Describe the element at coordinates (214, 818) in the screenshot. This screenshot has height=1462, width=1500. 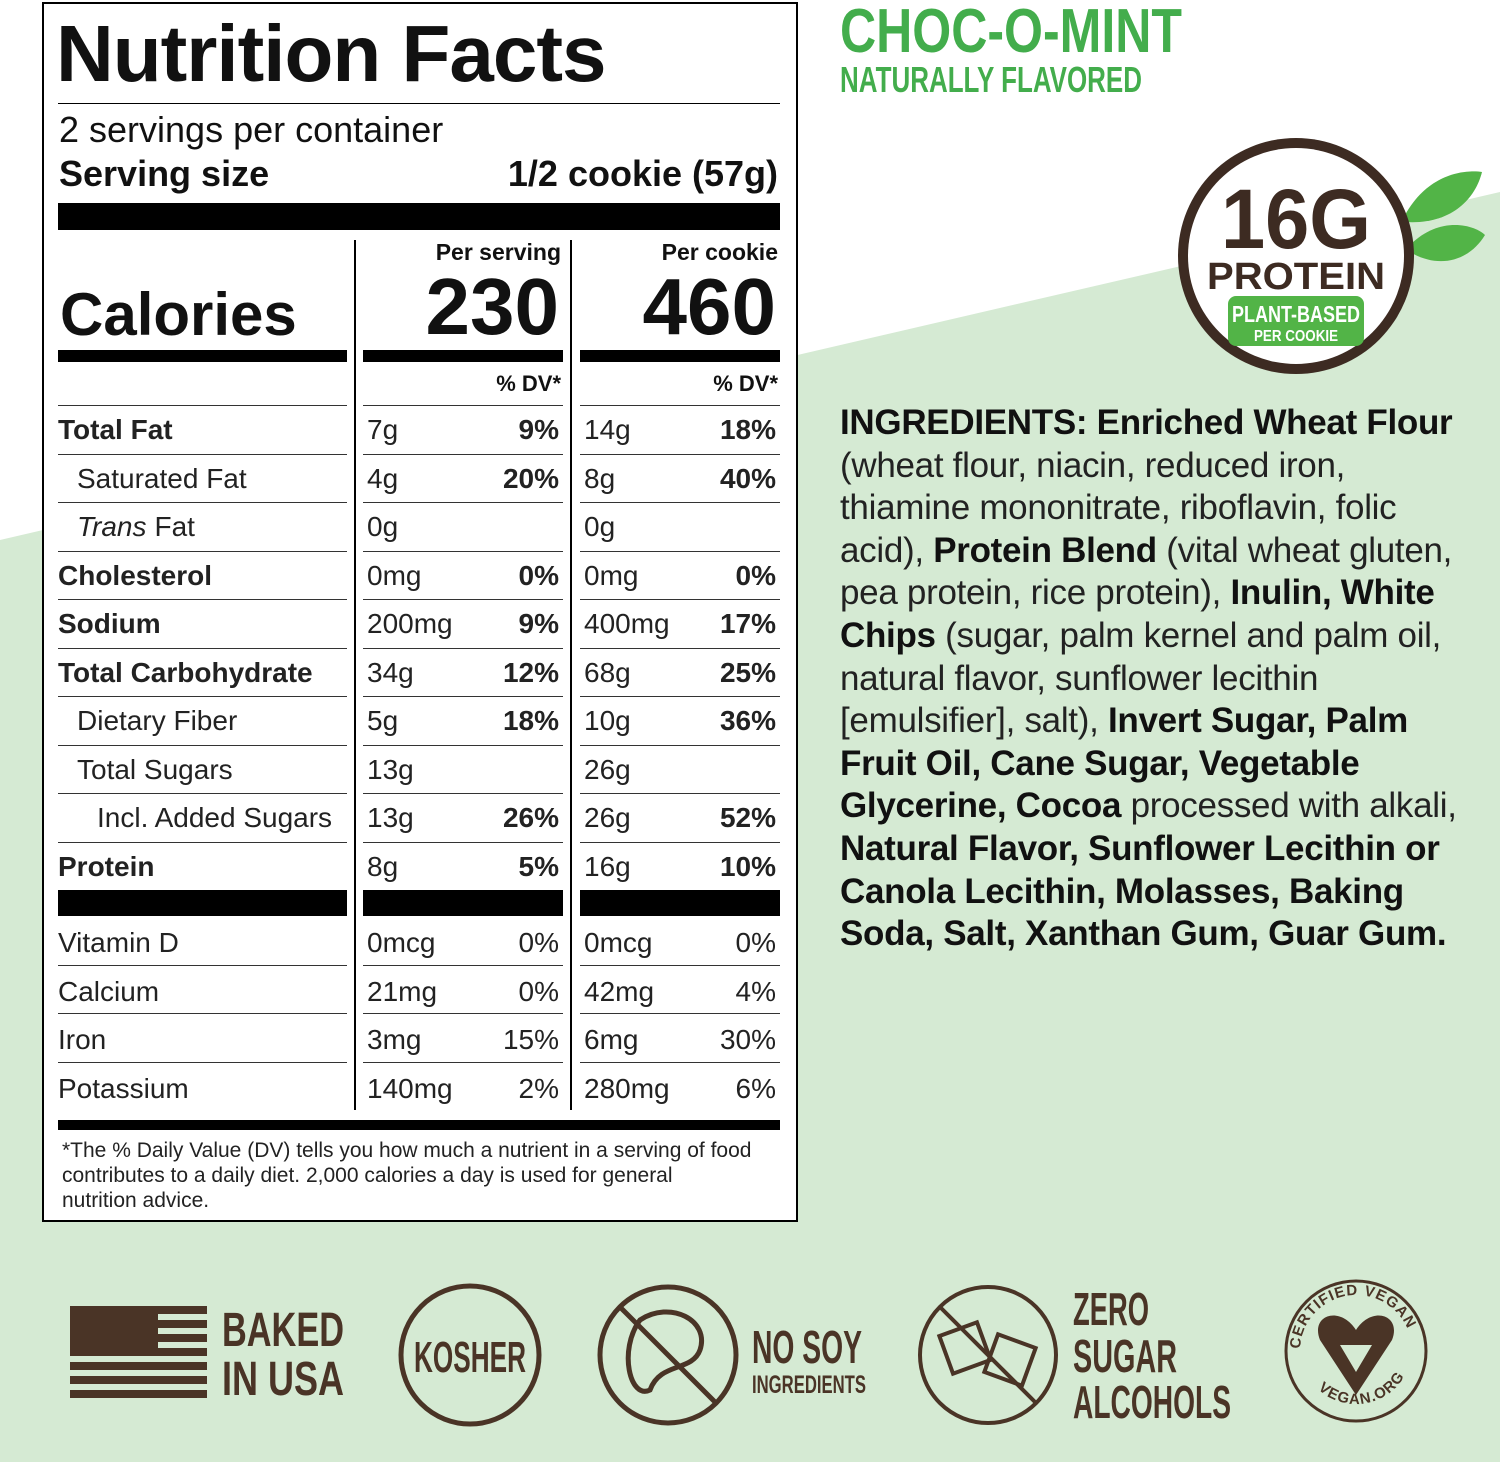
I see `nutrient-name: Incl. Added Sugars` at that location.